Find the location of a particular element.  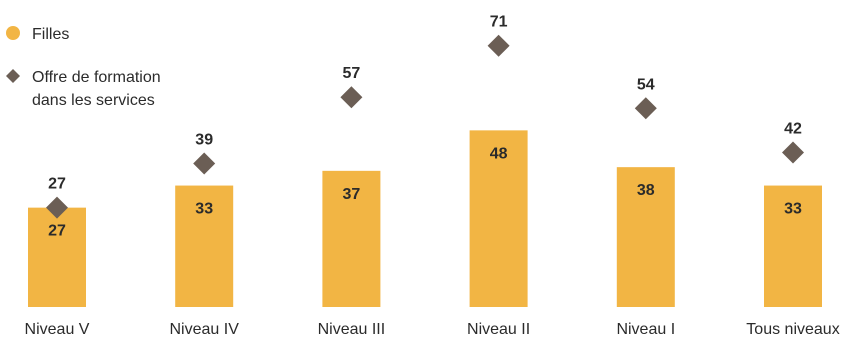

marker-value-label: 27 is located at coordinates (57, 184).